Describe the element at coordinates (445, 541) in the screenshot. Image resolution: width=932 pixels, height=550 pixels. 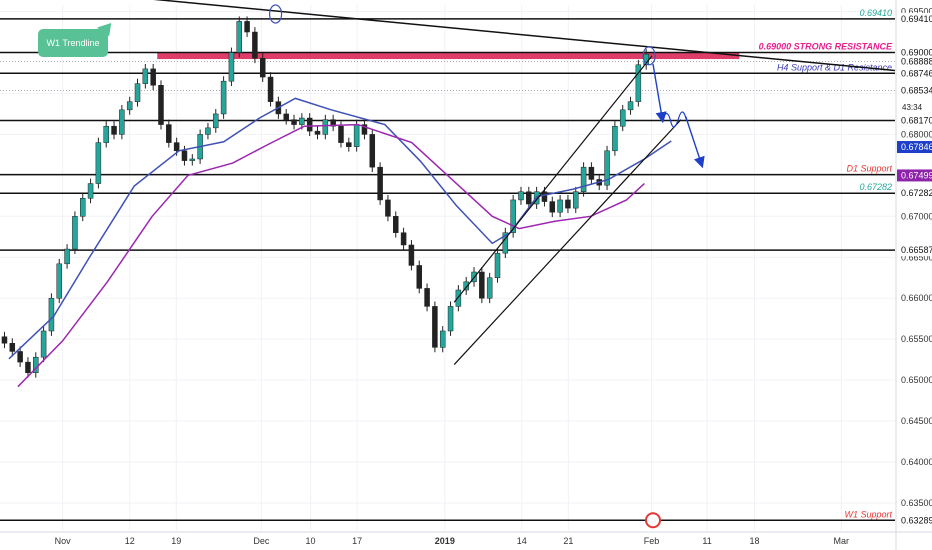
I see `x-tick-label: 2019` at that location.